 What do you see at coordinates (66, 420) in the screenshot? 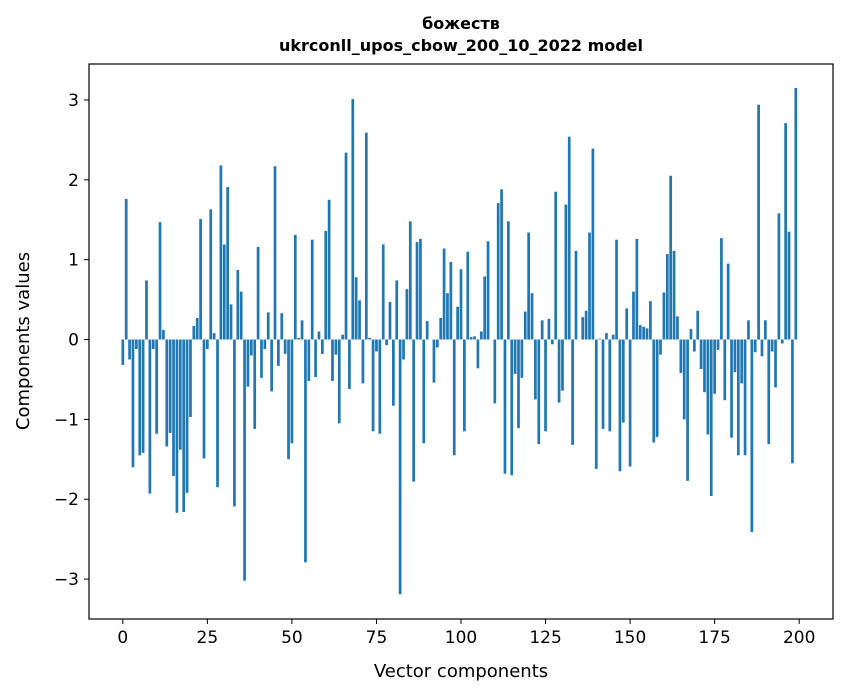
I see `y-tick-label: −1` at bounding box center [66, 420].